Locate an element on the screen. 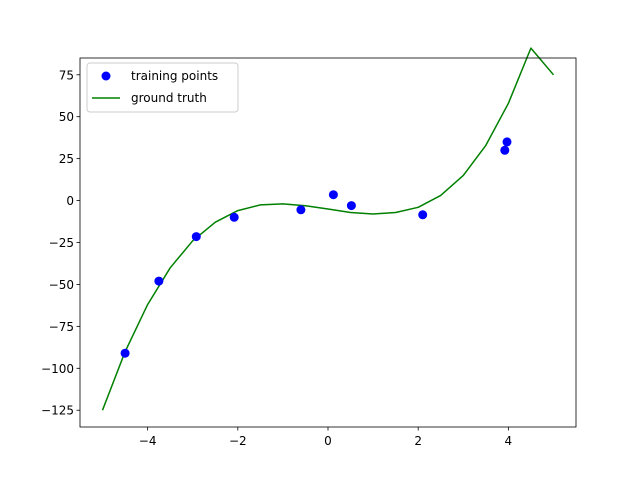 The height and width of the screenshot is (480, 640). y-axis: 75 50 25 0 −25 −50 −75 −100 −125 is located at coordinates (60, 243).